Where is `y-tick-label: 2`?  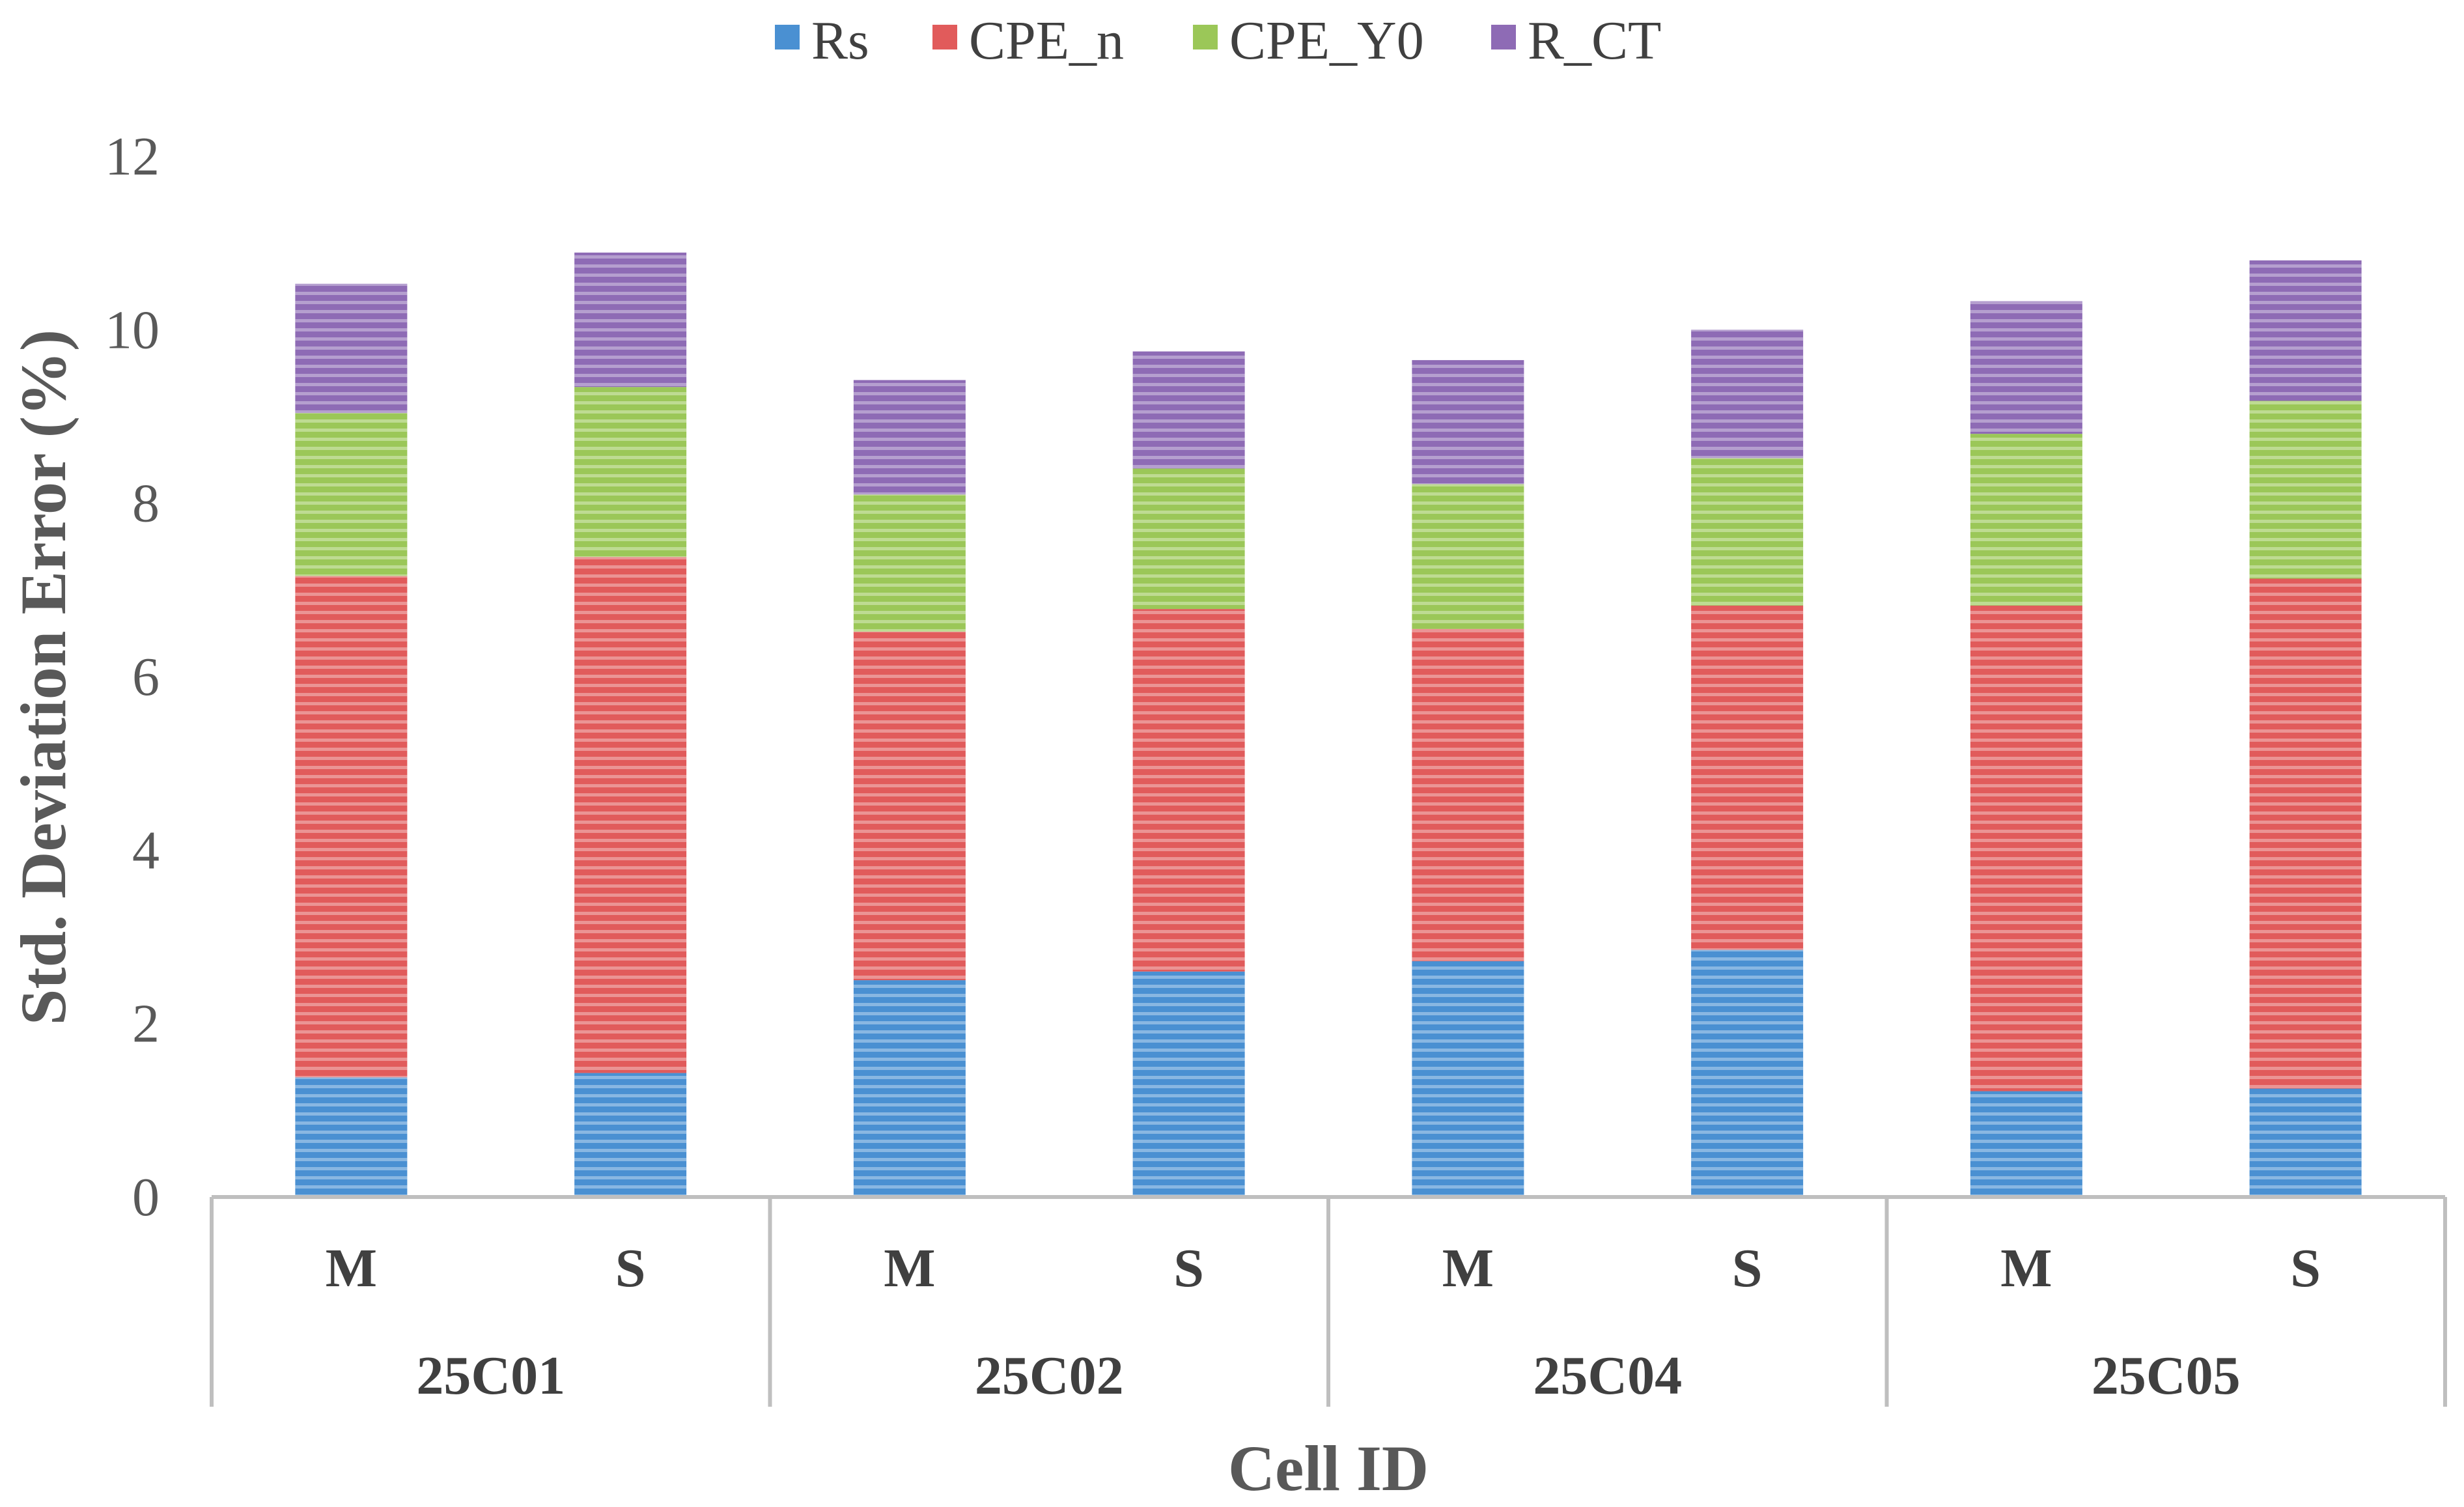
y-tick-label: 2 is located at coordinates (146, 1024).